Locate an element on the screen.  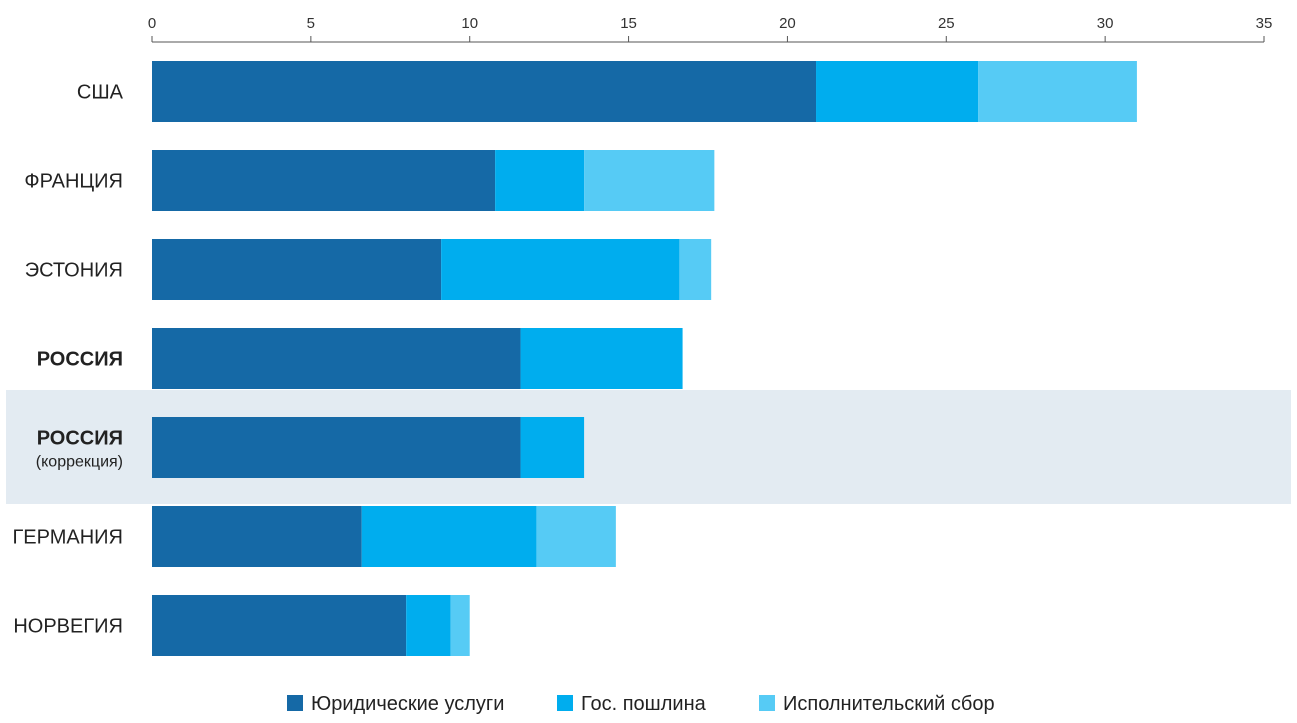
category-label: ФРАНЦИЯ is located at coordinates (73, 182).